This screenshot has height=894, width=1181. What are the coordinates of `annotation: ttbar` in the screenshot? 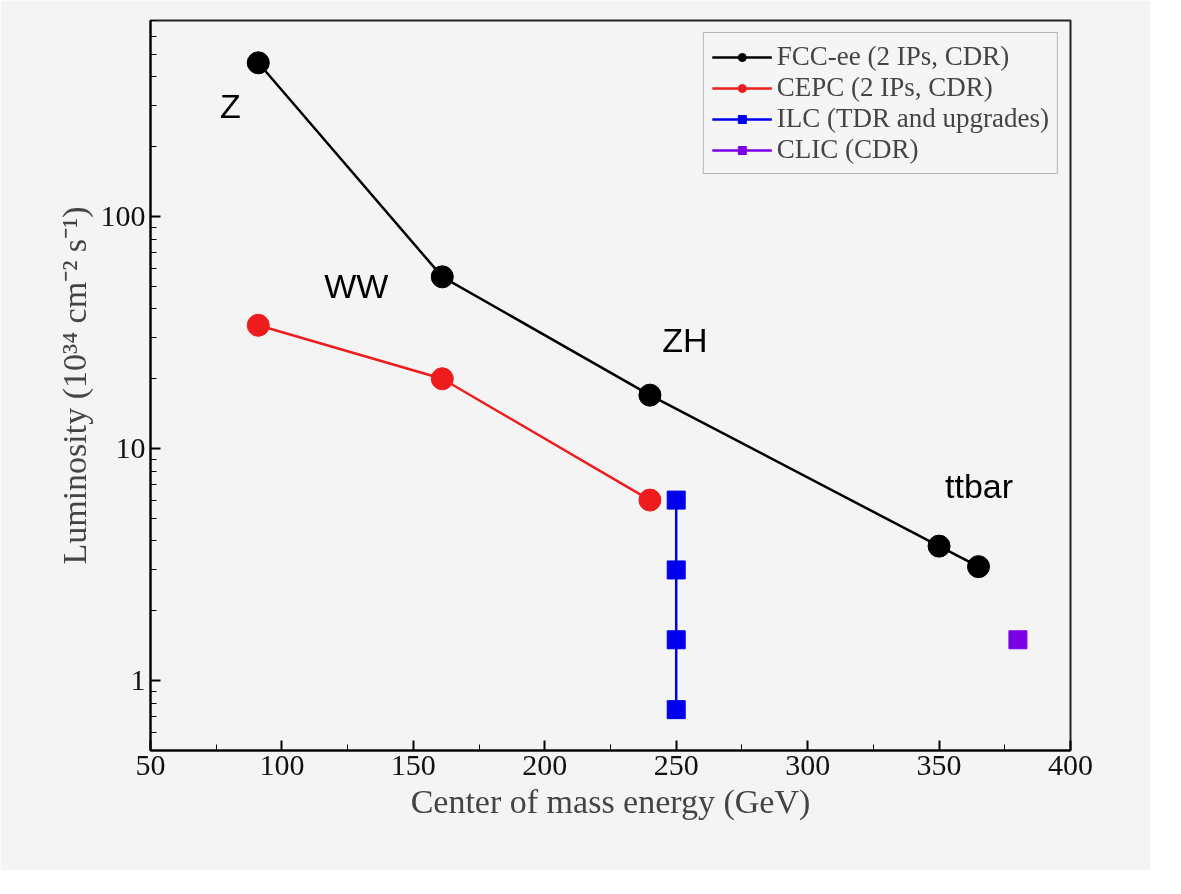 It's located at (979, 486).